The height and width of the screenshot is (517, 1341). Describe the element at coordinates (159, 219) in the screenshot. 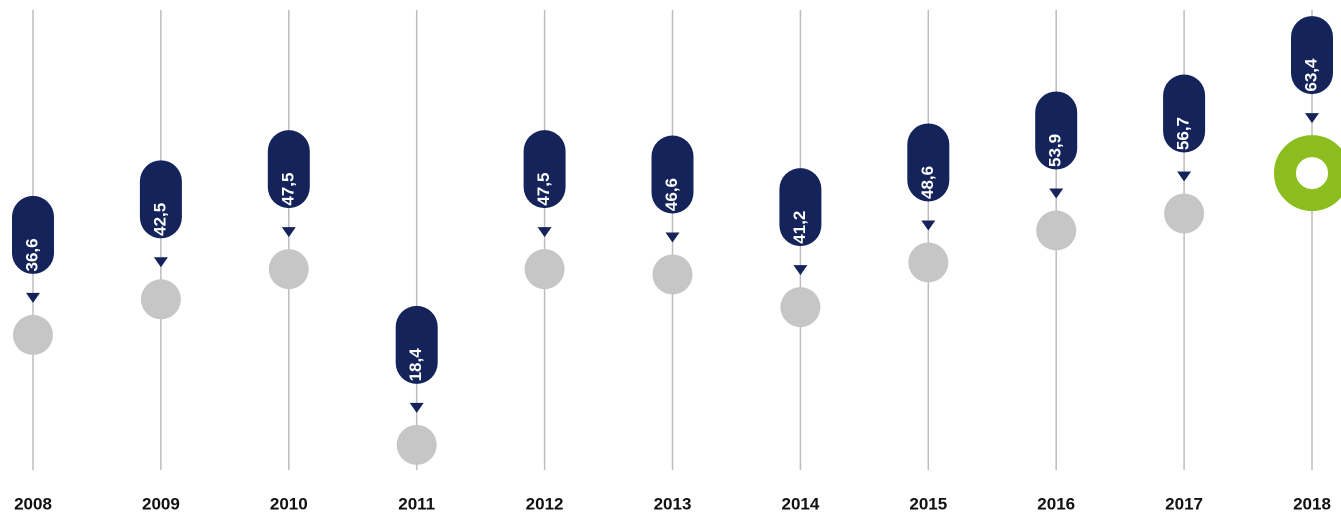

I see `value-label: 42,5` at that location.